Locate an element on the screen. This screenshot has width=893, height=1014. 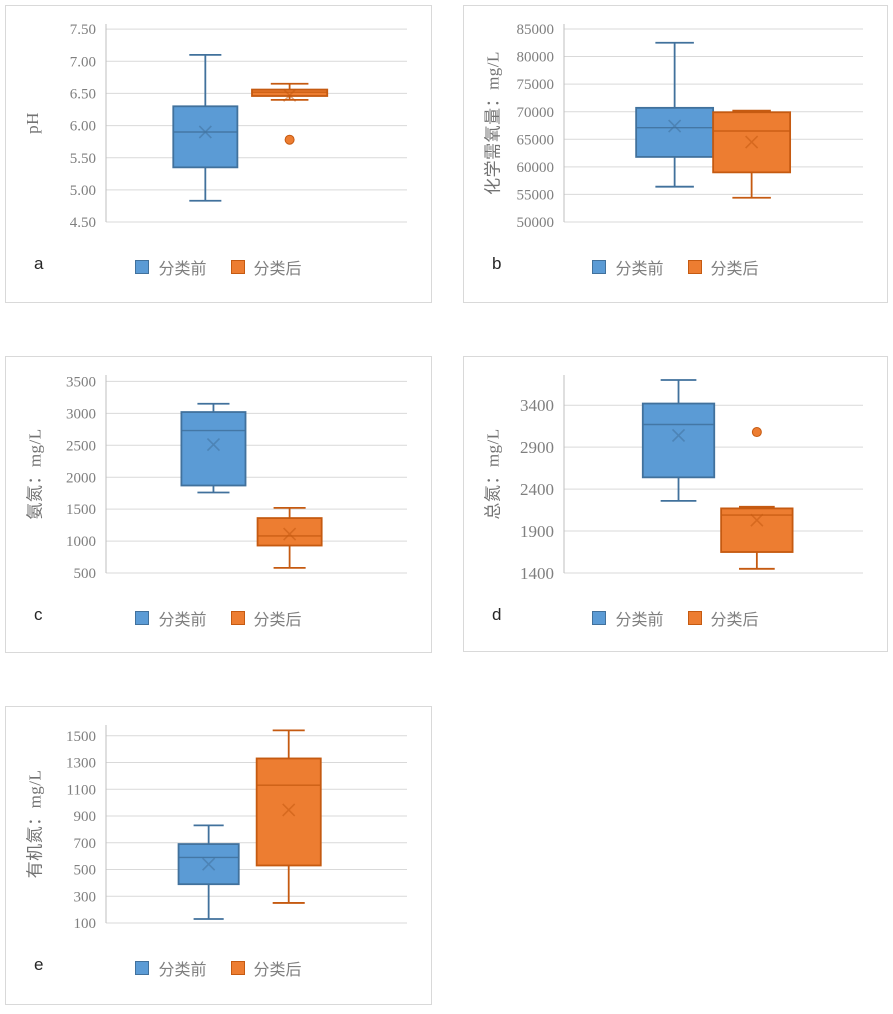
y-tick-label: 2900 is located at coordinates (537, 447).